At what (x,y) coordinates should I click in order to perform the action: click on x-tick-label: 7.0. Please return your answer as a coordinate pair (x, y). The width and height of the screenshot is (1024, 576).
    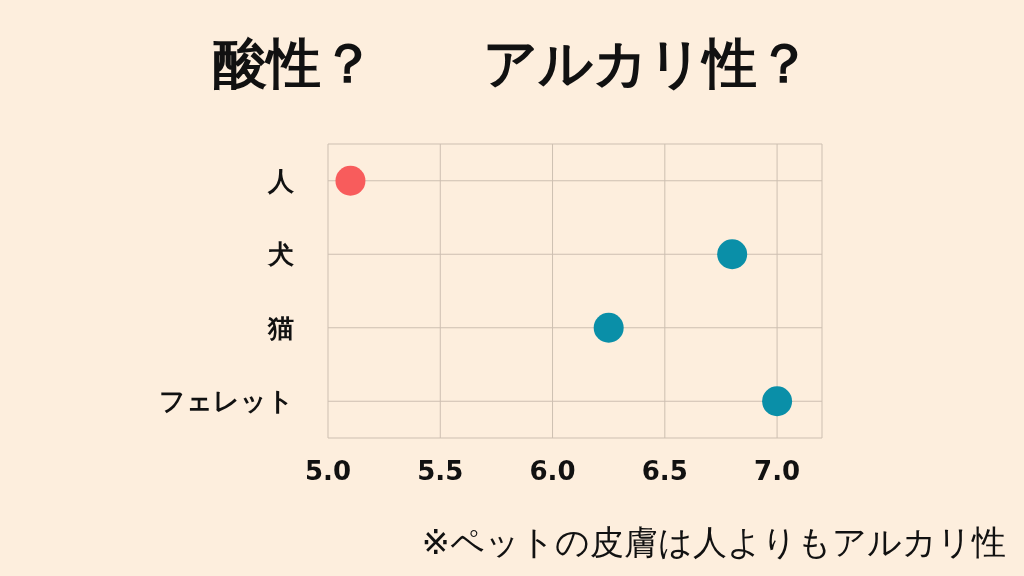
    Looking at the image, I should click on (777, 471).